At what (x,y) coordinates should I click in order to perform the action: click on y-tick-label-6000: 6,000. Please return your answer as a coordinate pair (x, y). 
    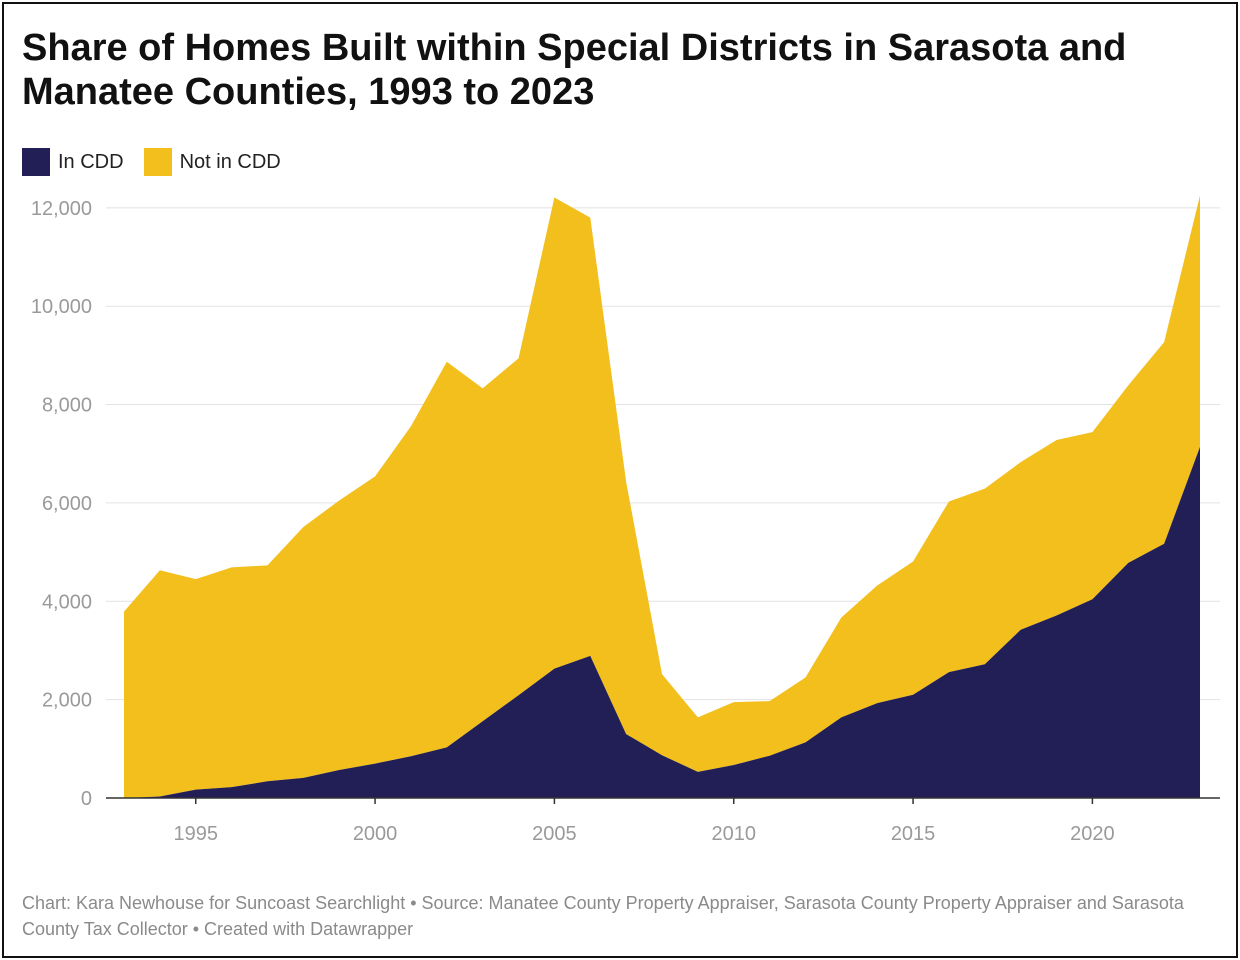
    Looking at the image, I should click on (67, 504).